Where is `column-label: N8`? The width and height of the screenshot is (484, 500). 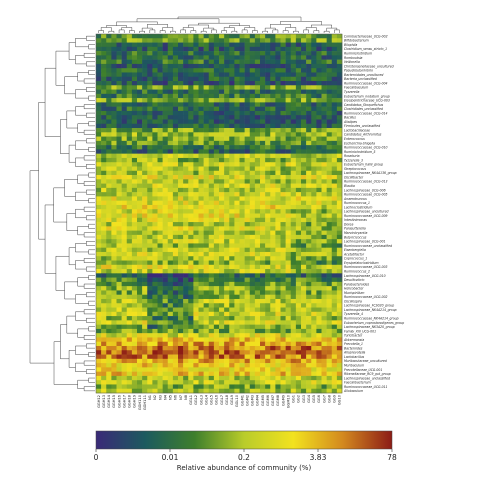
column-label: N8 is located at coordinates (186, 397).